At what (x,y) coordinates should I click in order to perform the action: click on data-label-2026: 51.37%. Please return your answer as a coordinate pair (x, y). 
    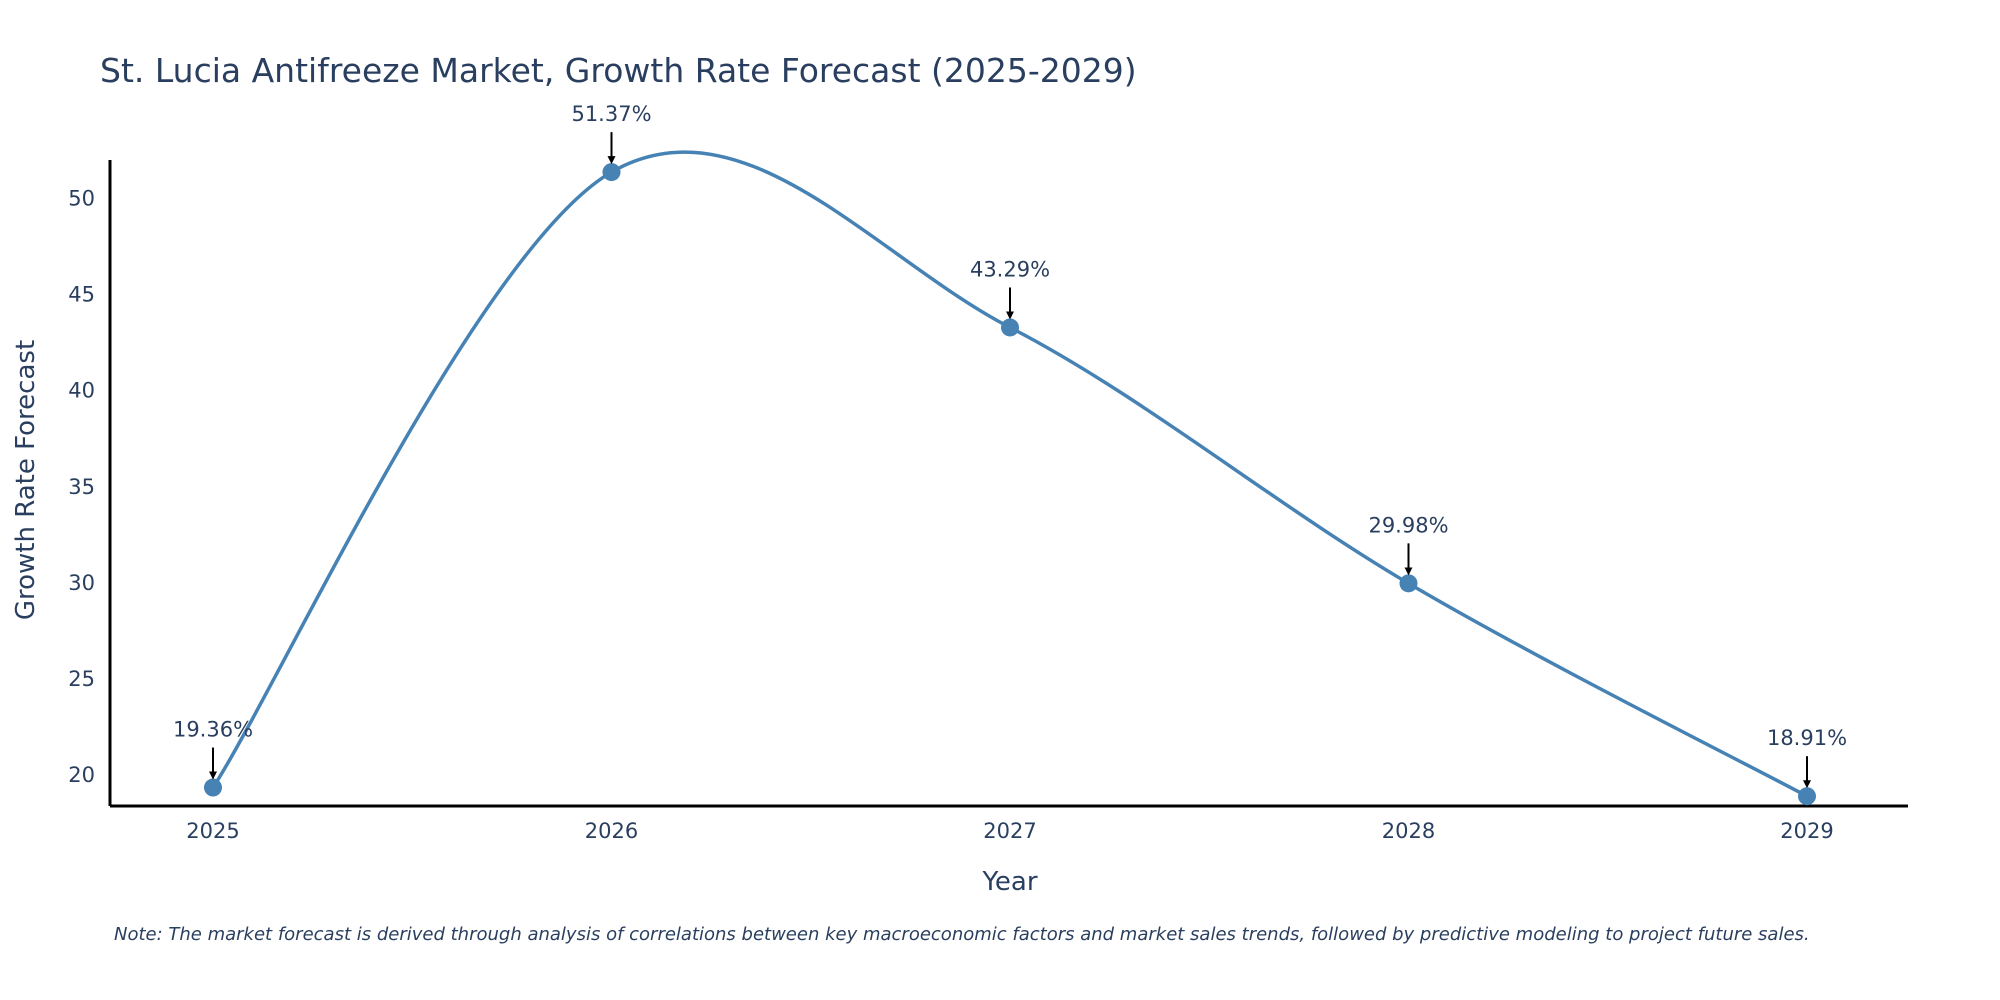
    Looking at the image, I should click on (611, 114).